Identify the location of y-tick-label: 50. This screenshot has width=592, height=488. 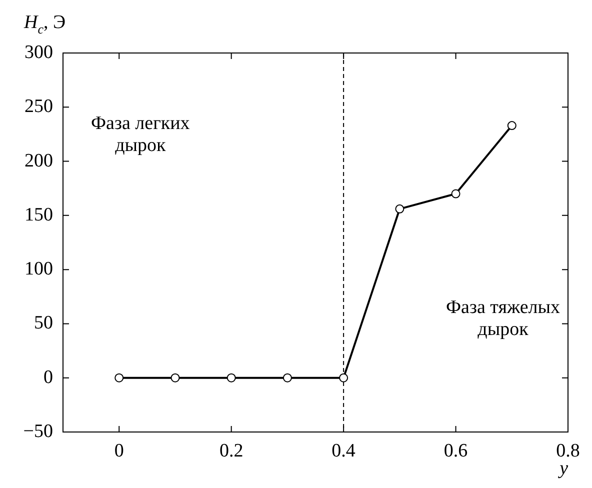
(43, 323).